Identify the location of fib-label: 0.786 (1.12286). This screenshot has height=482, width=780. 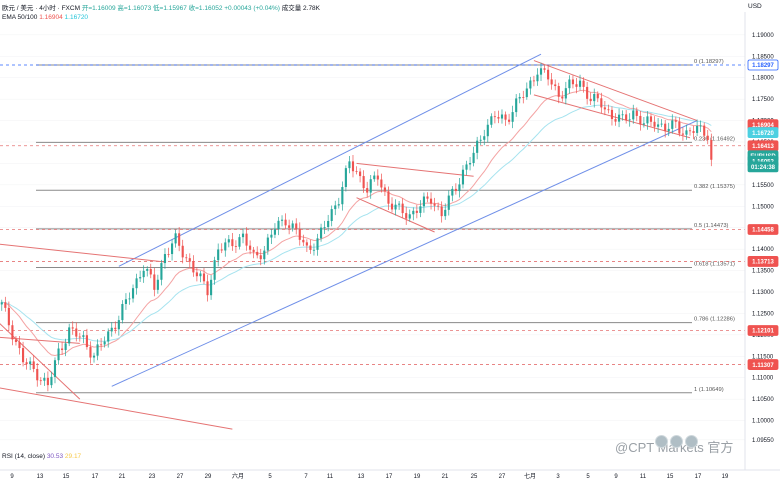
(714, 320).